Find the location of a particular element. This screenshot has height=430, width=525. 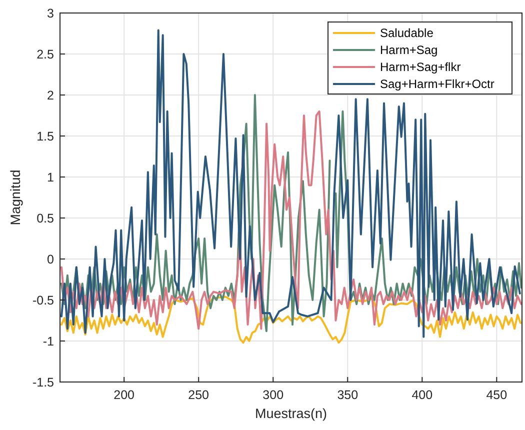

y-tick-label: -0.5 is located at coordinates (43, 301).